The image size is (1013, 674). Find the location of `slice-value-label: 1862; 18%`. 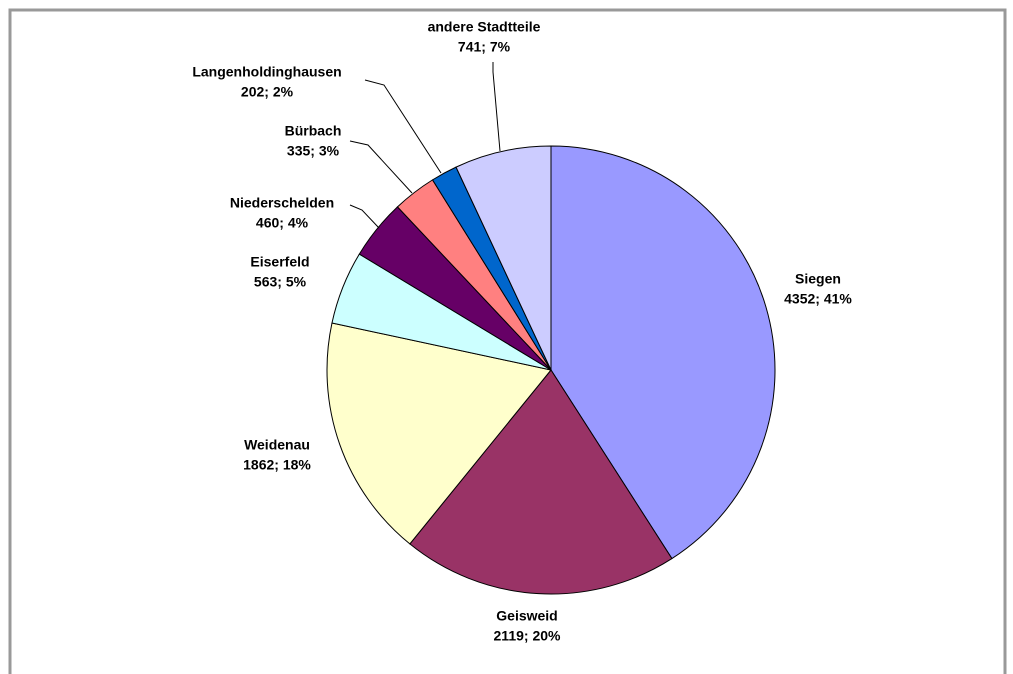

slice-value-label: 1862; 18% is located at coordinates (277, 465).